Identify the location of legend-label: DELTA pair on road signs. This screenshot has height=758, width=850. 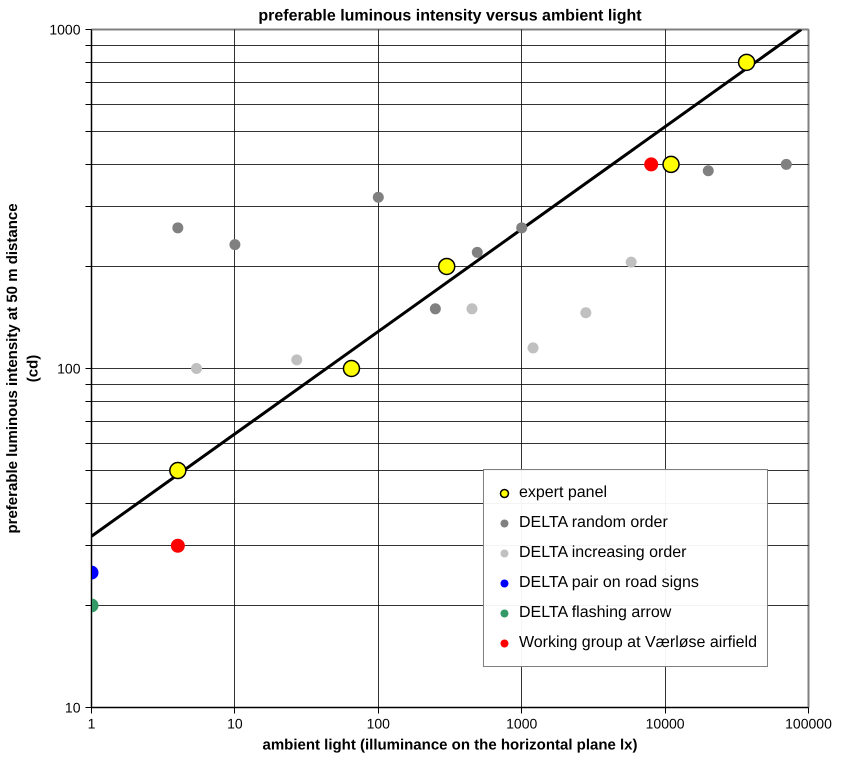
(608, 583).